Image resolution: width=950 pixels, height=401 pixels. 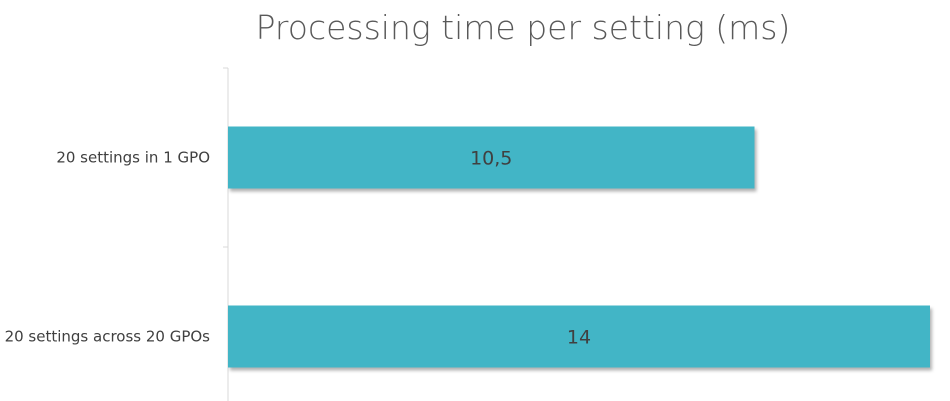 What do you see at coordinates (523, 27) in the screenshot?
I see `chart-title: Processing time per setting (ms)` at bounding box center [523, 27].